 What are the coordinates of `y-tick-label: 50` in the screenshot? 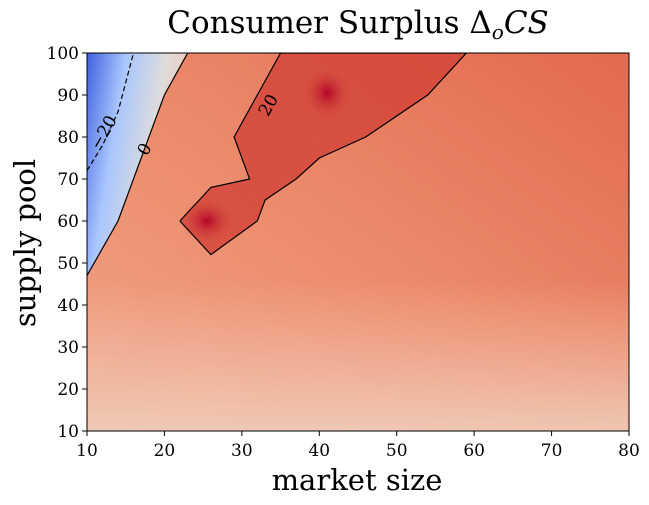 It's located at (68, 264).